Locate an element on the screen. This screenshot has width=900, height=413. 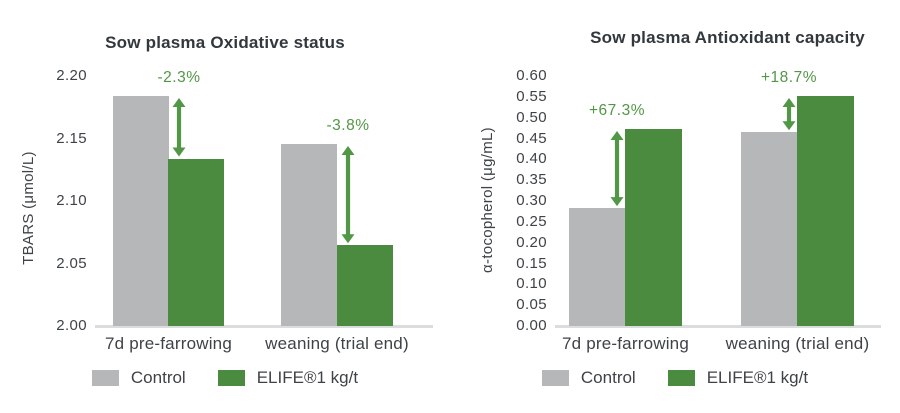
y-tick-label: 2.00 is located at coordinates (71, 325).